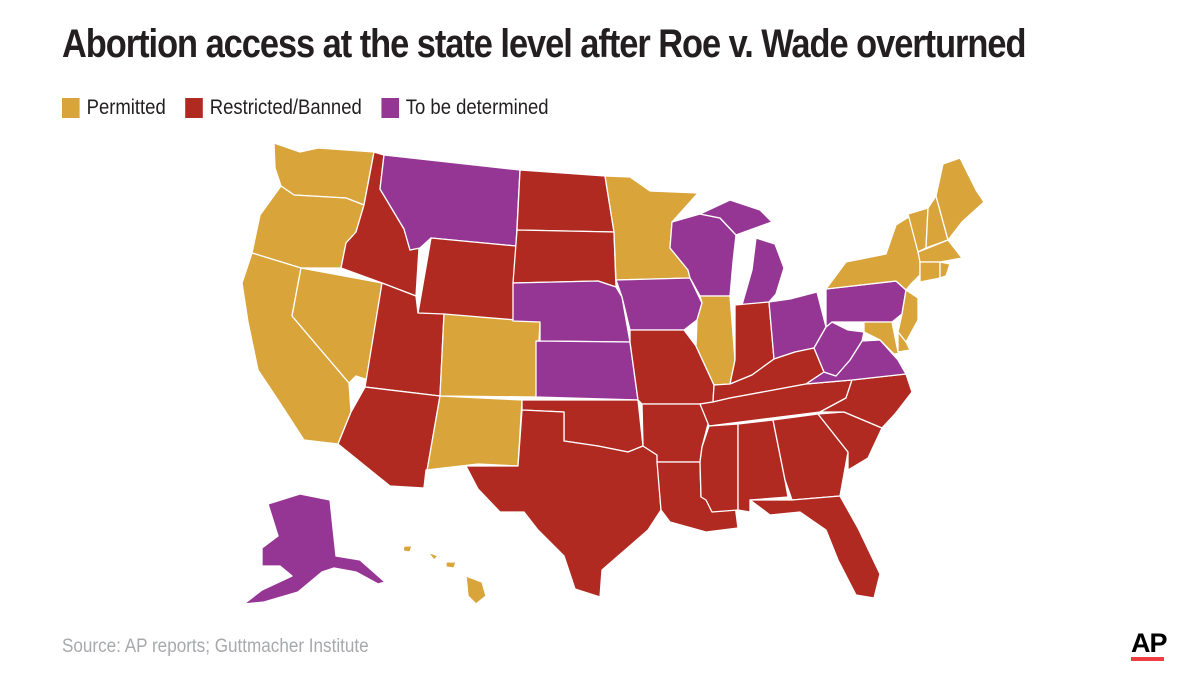 The width and height of the screenshot is (1200, 675). I want to click on legend-swatch-tbd, so click(390, 108).